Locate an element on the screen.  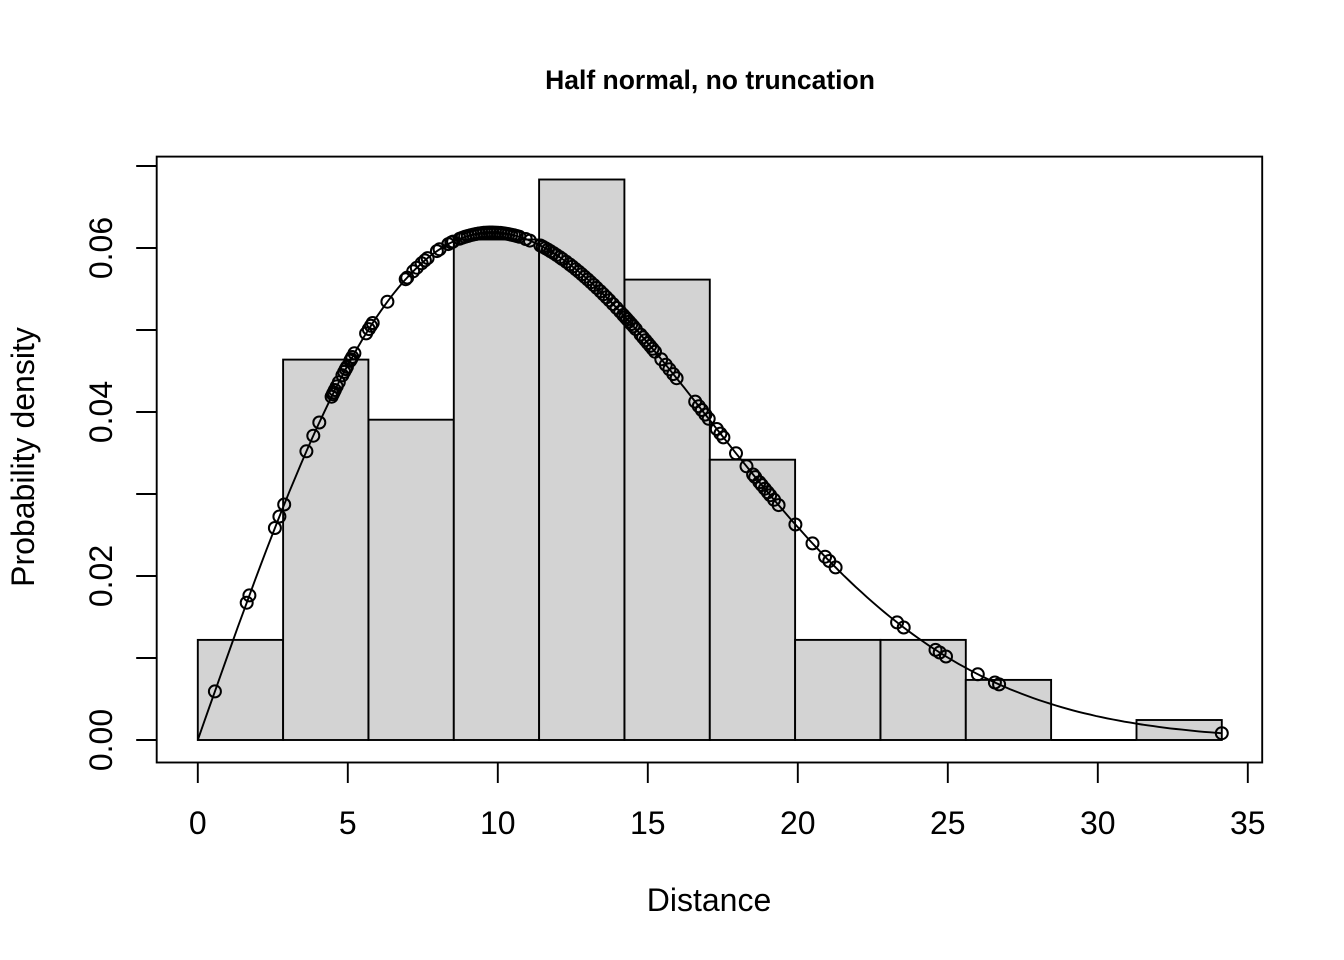
svg-text: 15 is located at coordinates (648, 823).